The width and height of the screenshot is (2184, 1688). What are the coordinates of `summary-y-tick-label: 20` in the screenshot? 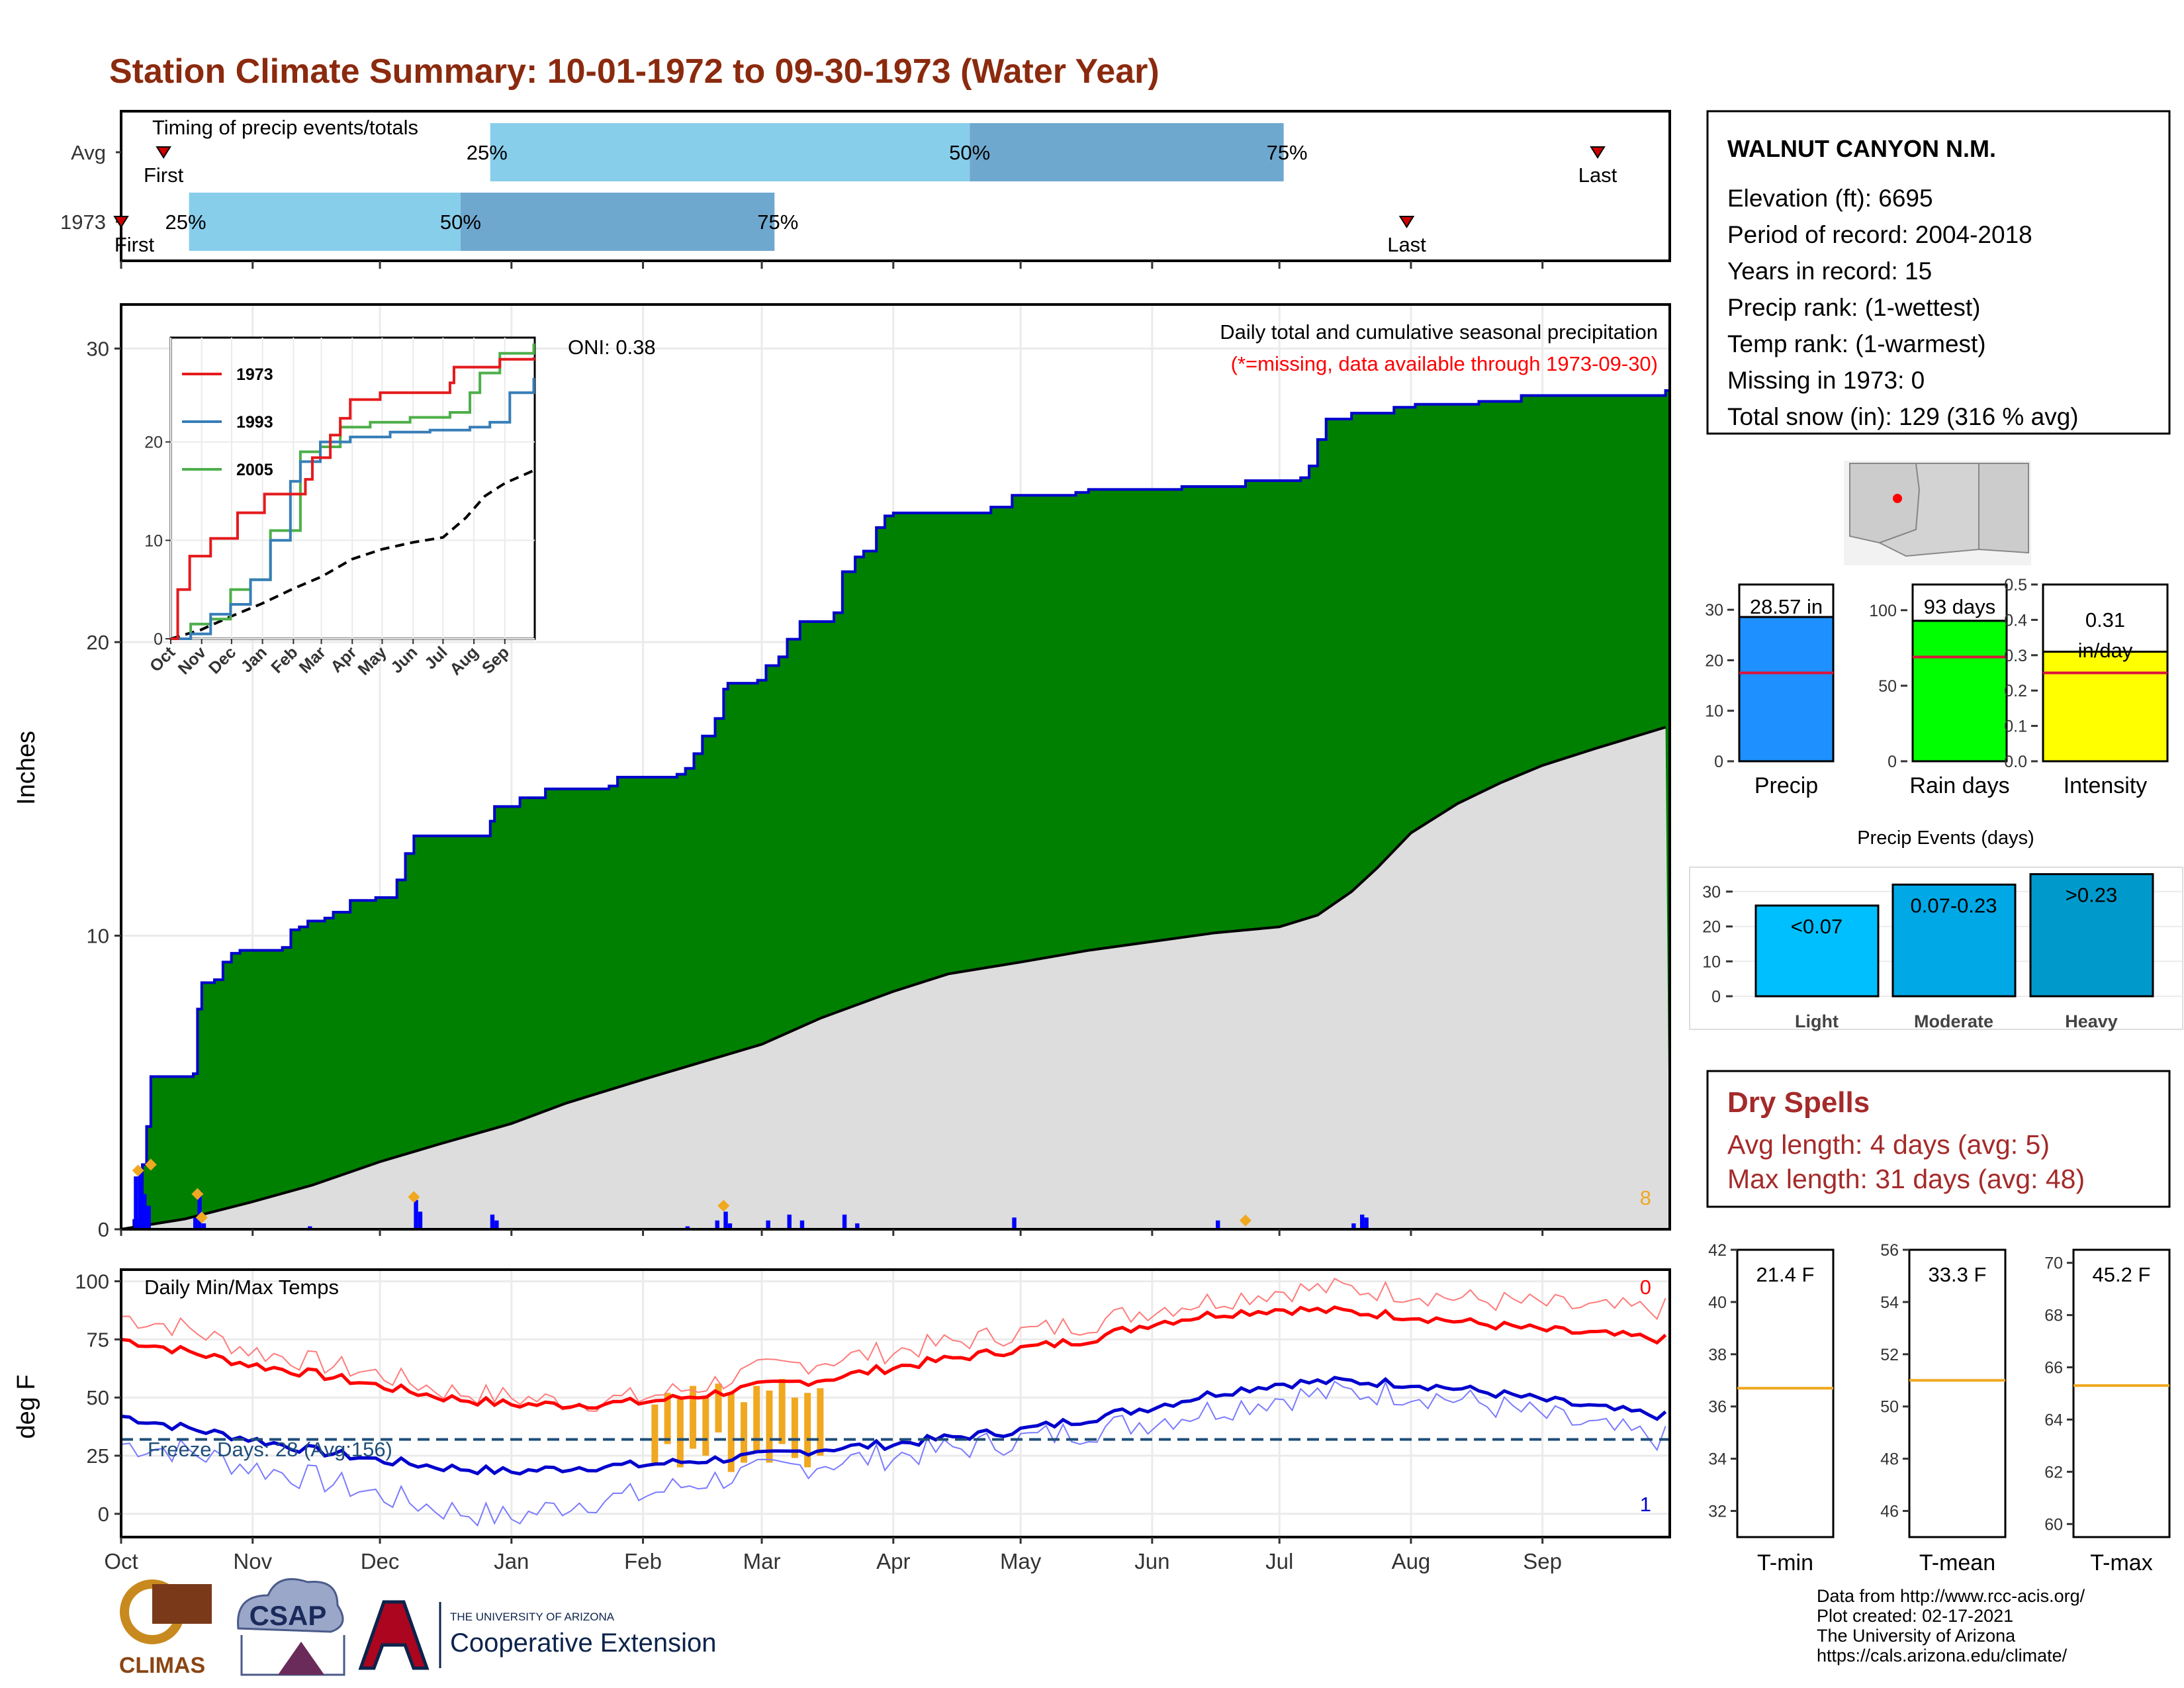 It's located at (1714, 660).